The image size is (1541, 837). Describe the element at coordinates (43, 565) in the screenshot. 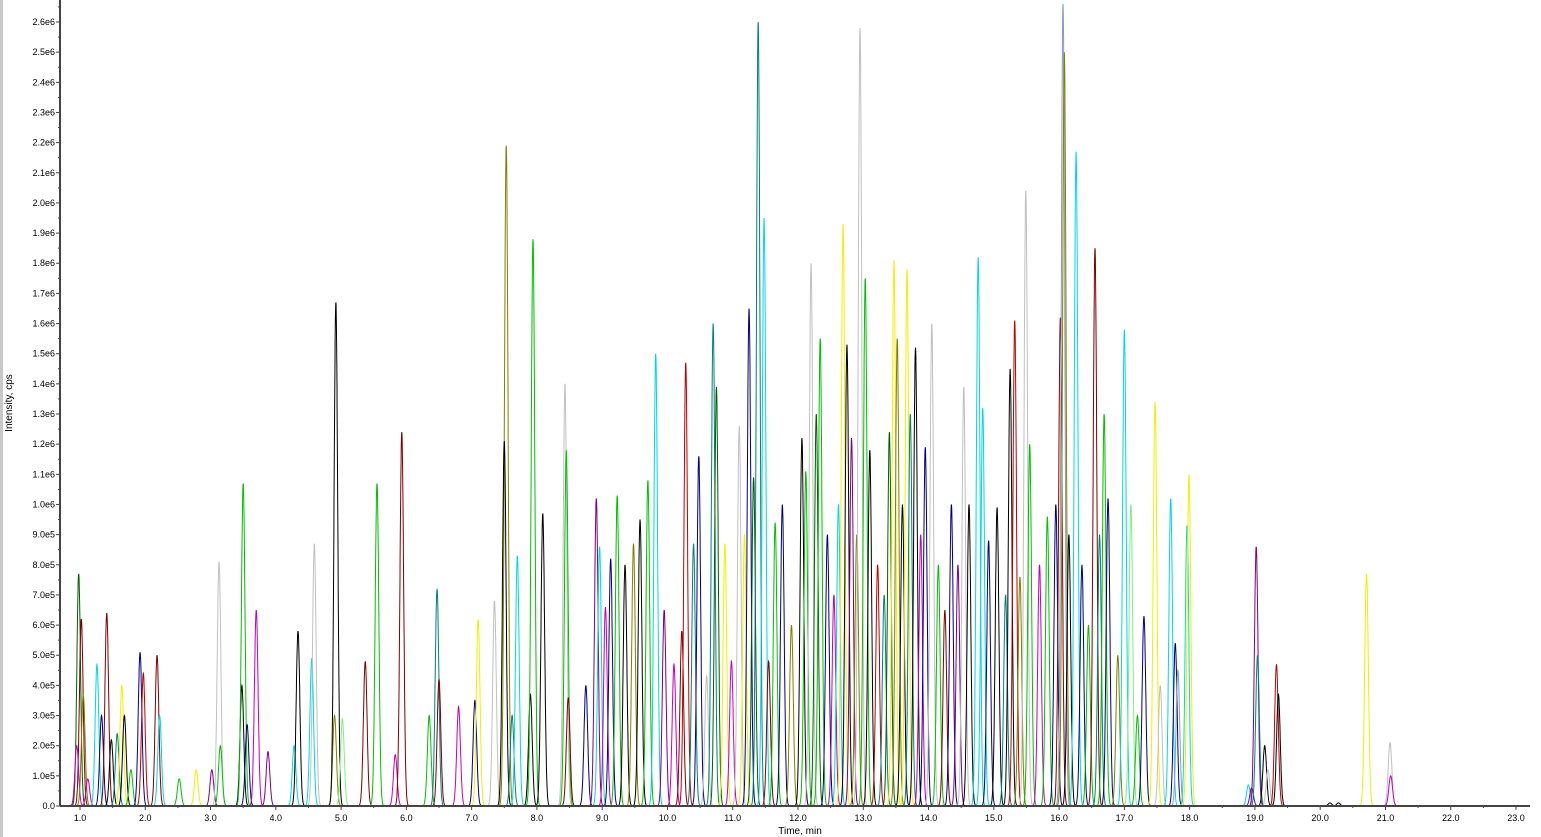

I see `y-tick-label: 8.0e5` at that location.